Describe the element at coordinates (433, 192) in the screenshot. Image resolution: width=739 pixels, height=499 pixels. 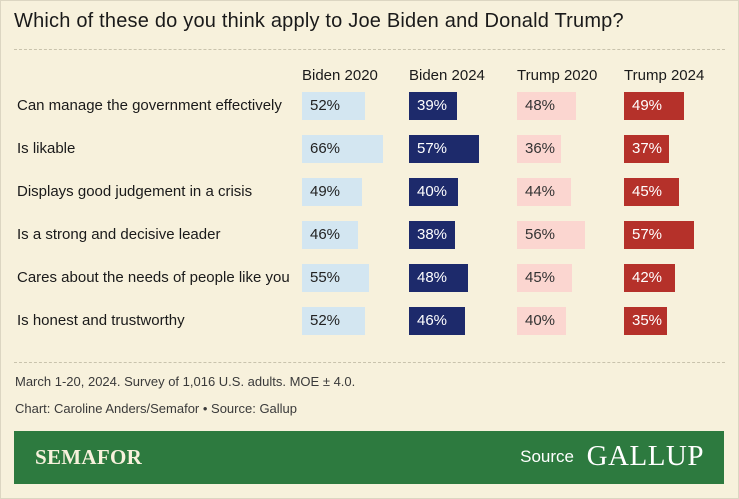
I see `bar-biden-2024: 40%` at that location.